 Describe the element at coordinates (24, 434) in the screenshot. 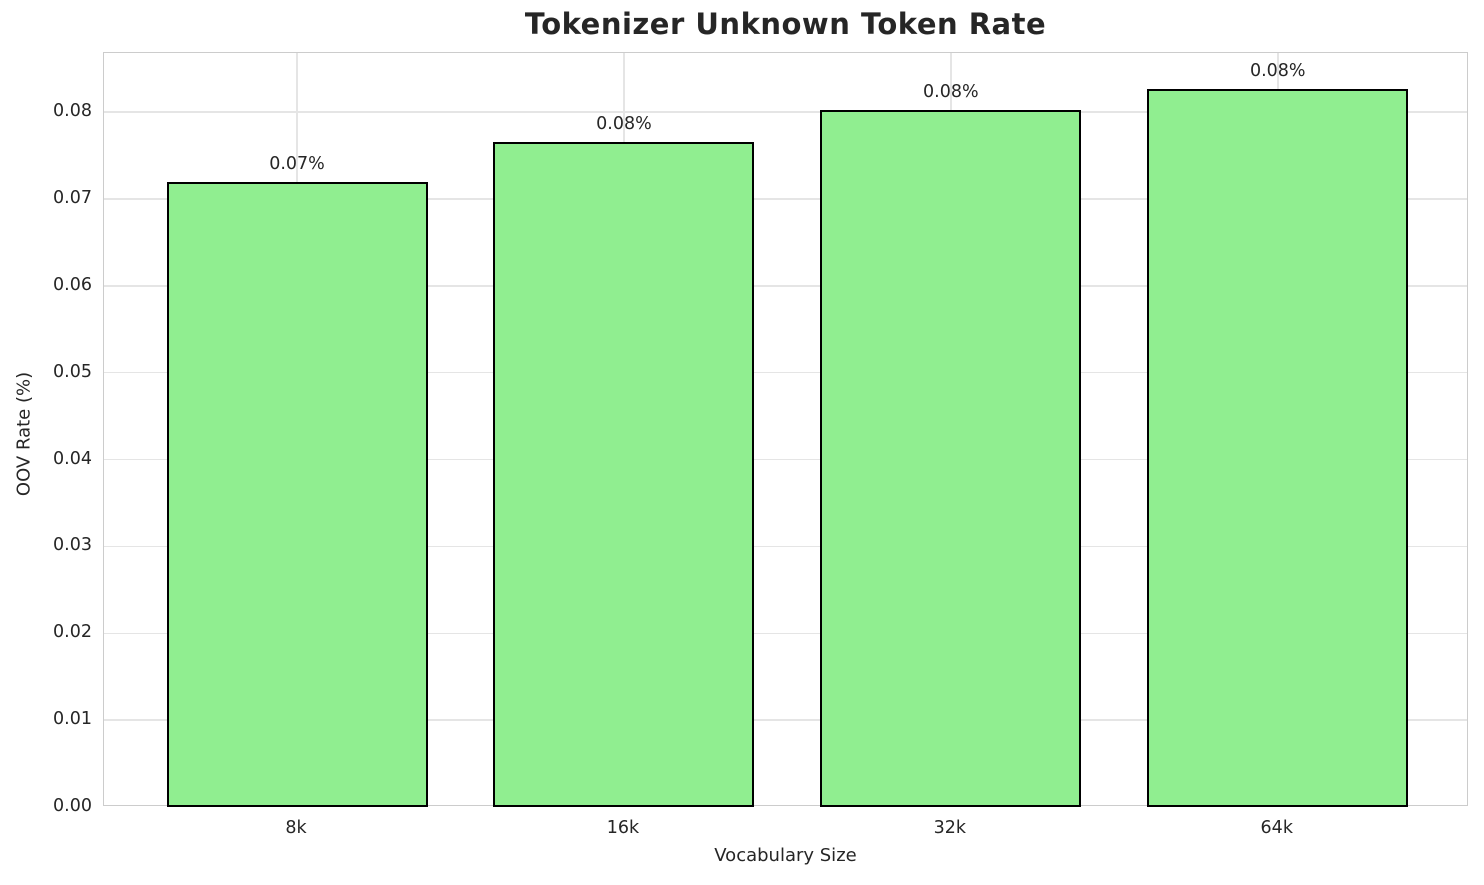

I see `y-axis-label: OOV Rate (%)` at that location.